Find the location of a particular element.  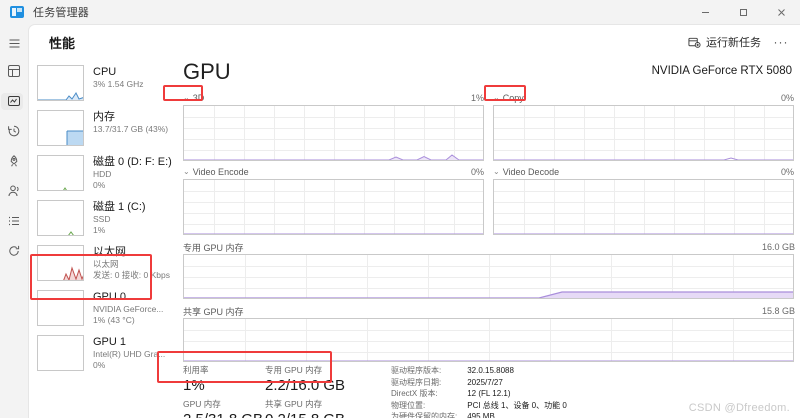

stat-shared-gpu-memory: 共享 GPU 内存 0.2/15.8 GB is located at coordinates (320, 408).